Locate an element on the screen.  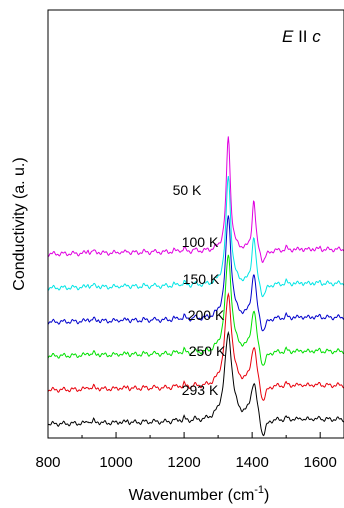
x-ticks: 800 1000 1200 1400 1600 is located at coordinates (186, 451).